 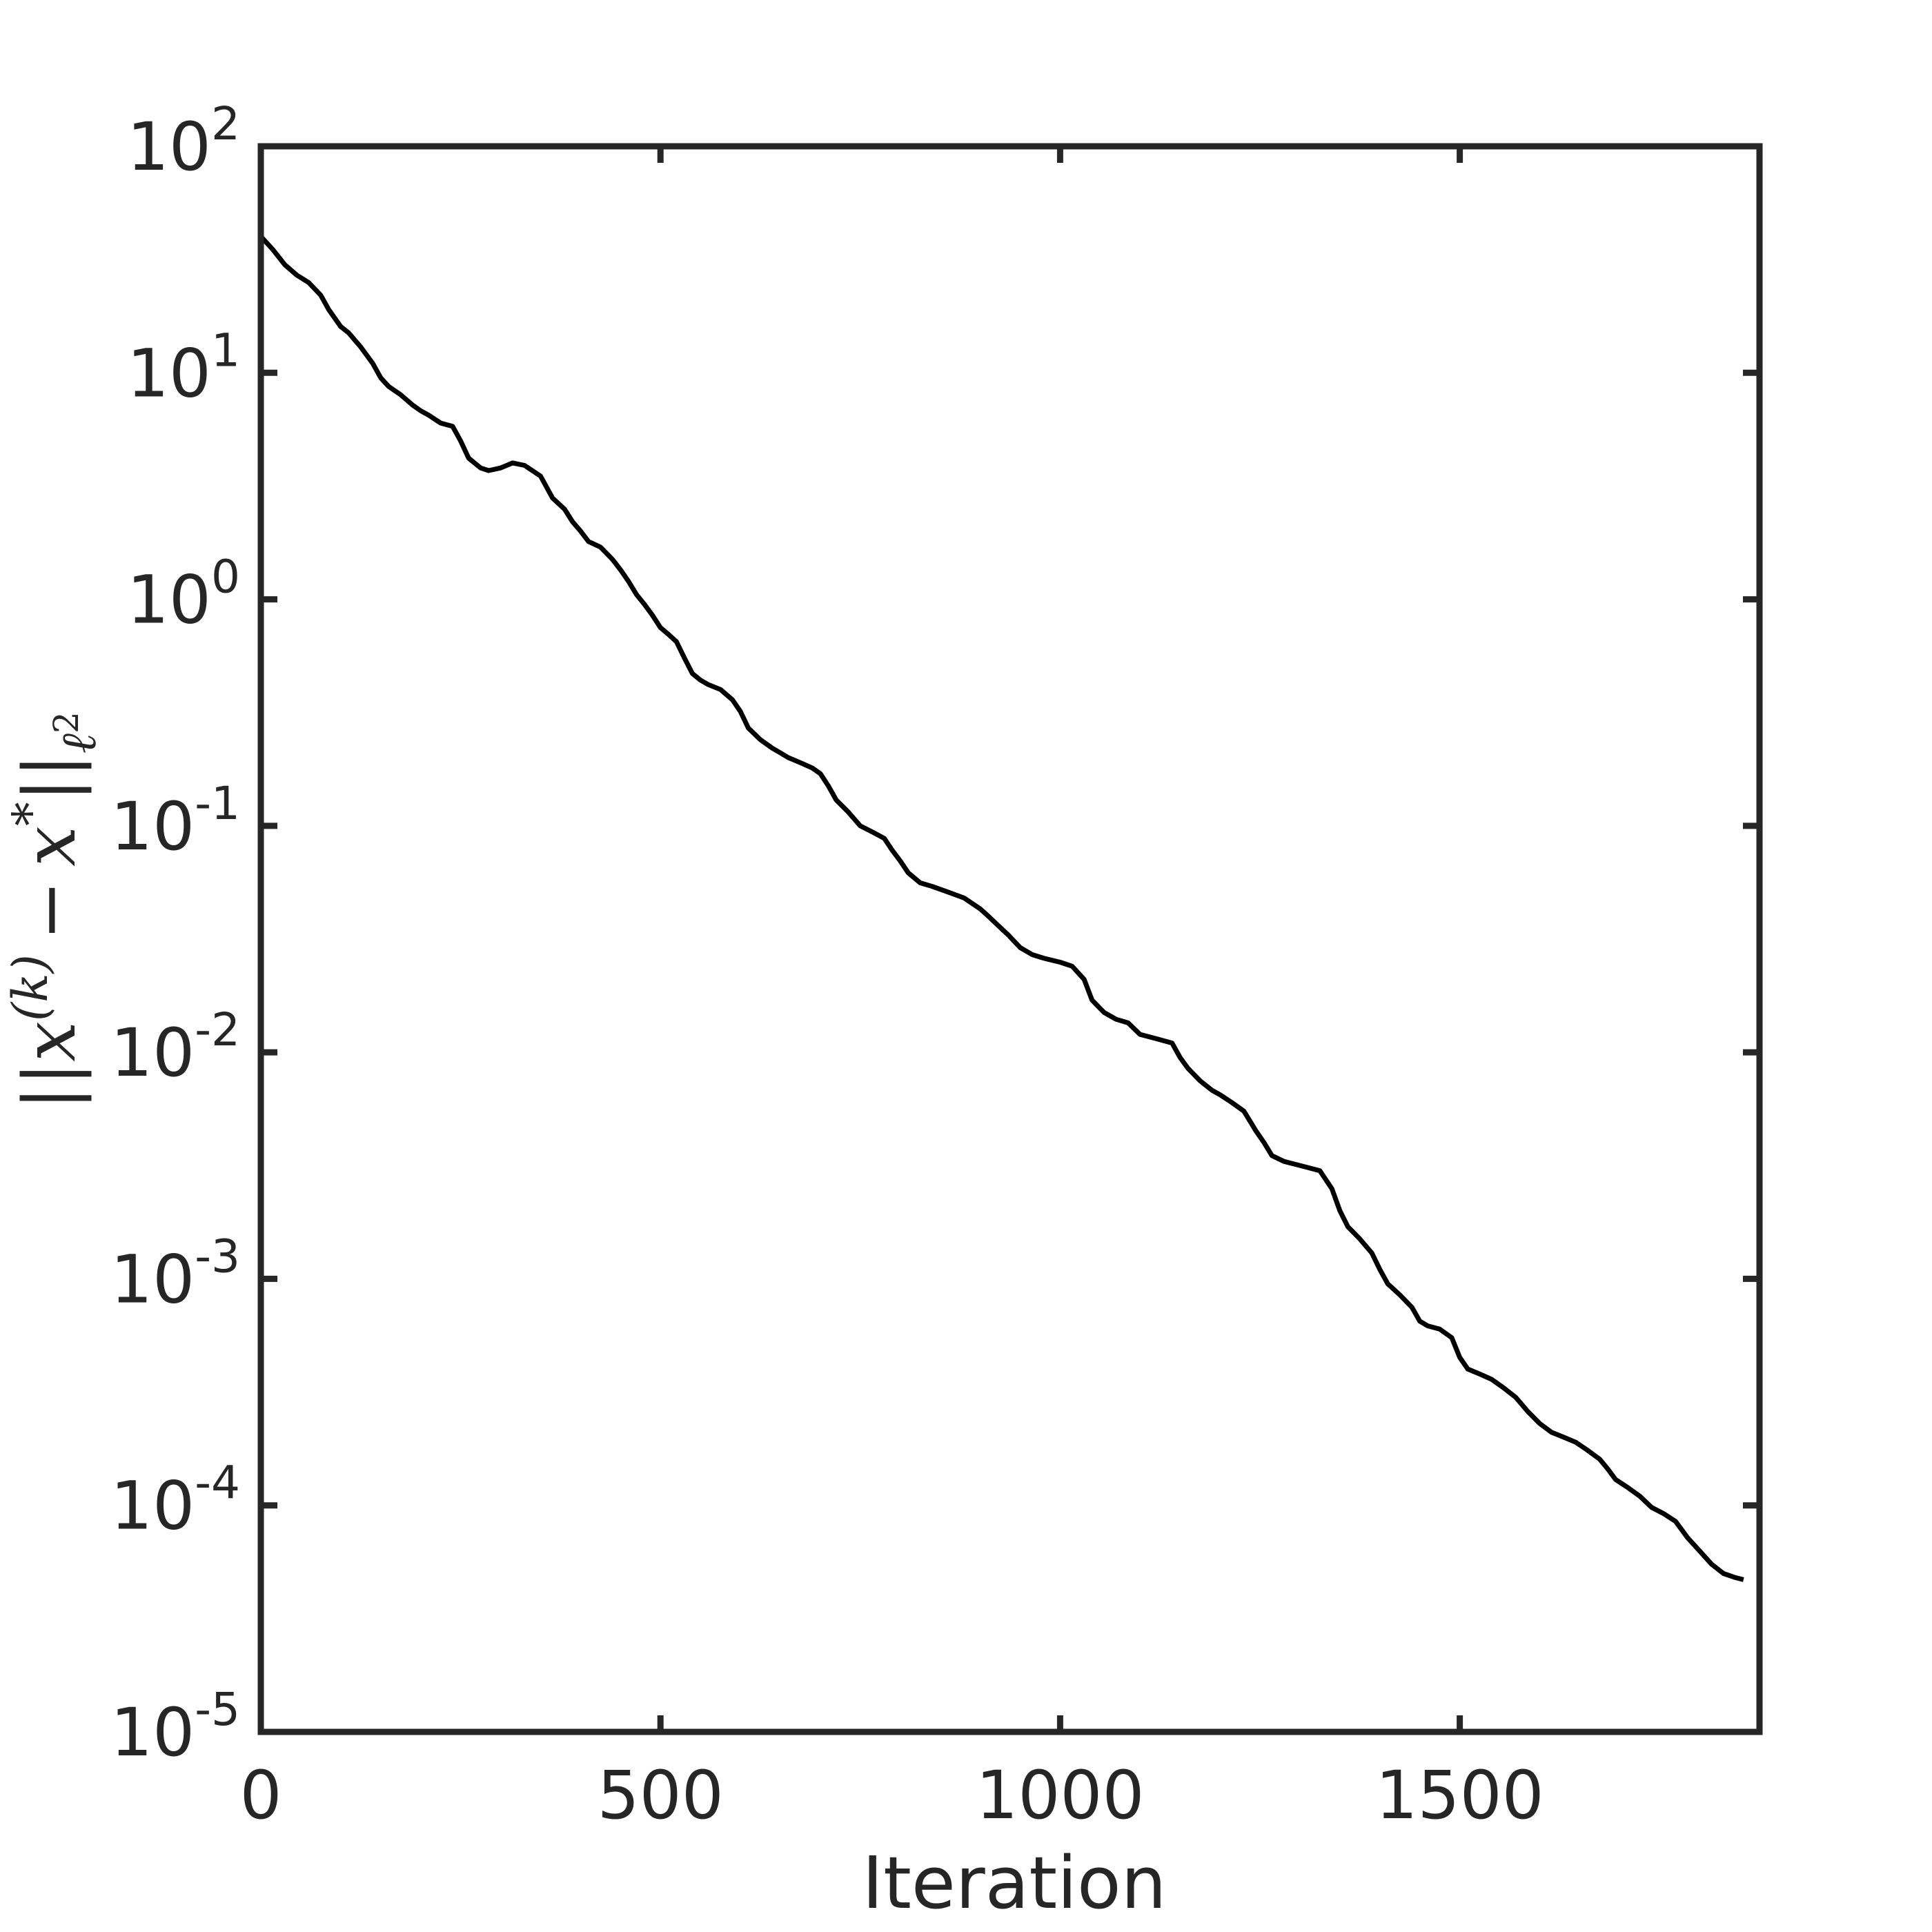 What do you see at coordinates (50, 1086) in the screenshot?
I see `y-label-open: ||` at bounding box center [50, 1086].